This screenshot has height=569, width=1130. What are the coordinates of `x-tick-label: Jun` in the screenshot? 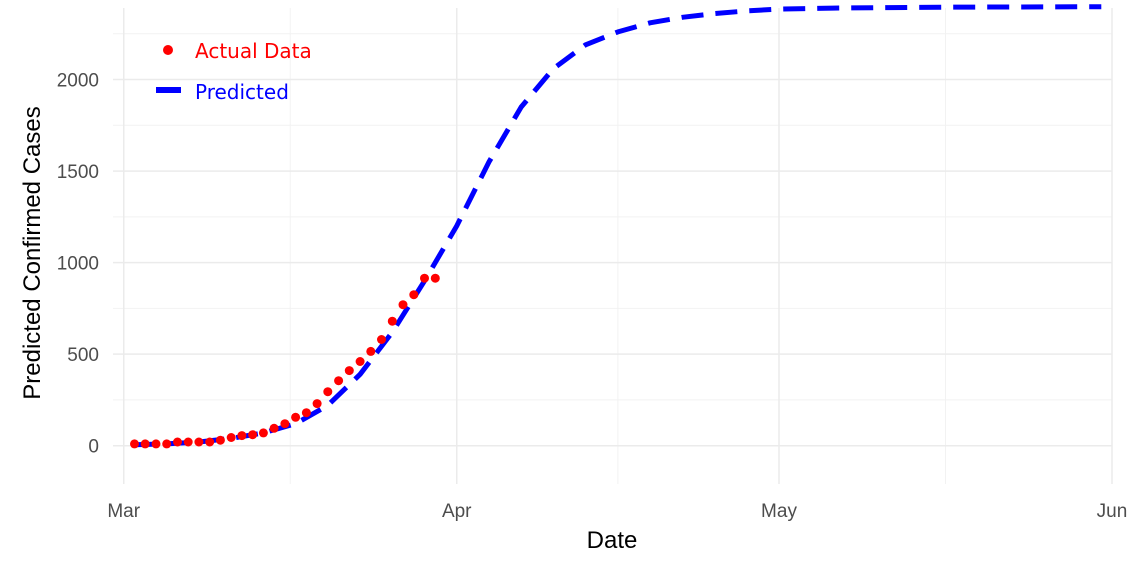 It's located at (1112, 511).